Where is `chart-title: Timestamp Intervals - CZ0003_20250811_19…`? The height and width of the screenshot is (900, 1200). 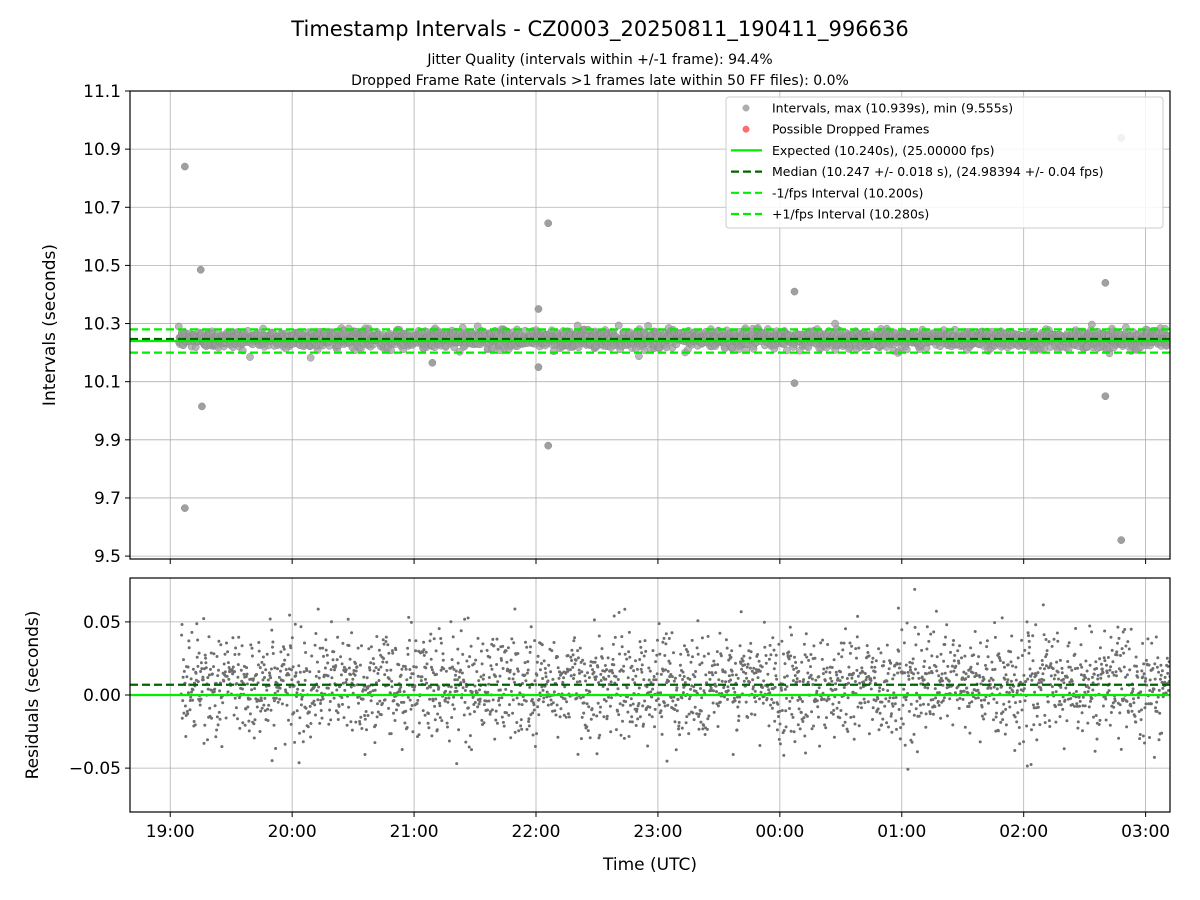
chart-title: Timestamp Intervals - CZ0003_20250811_19… is located at coordinates (599, 29).